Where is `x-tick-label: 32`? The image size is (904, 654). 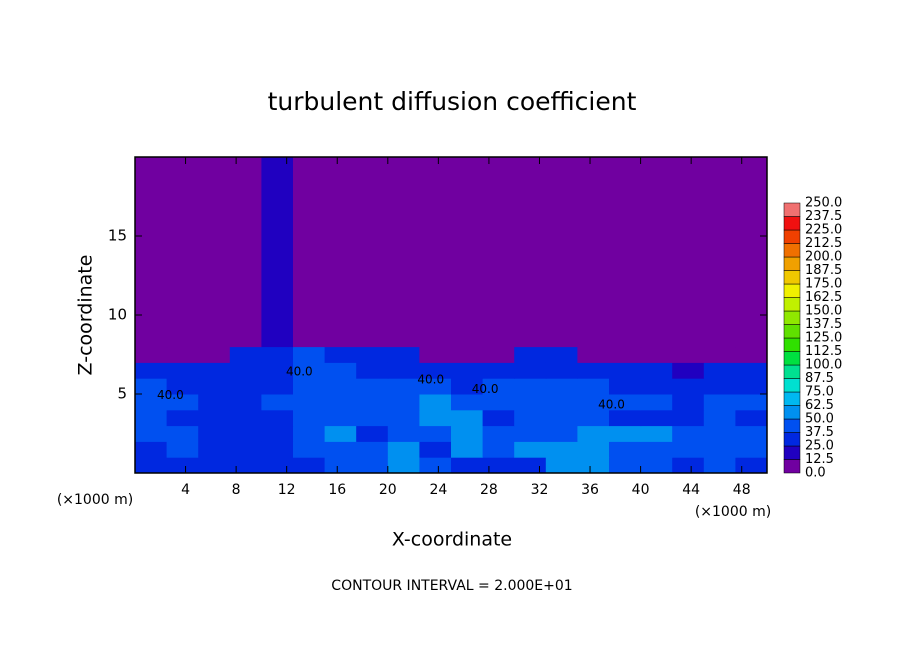
x-tick-label: 32 is located at coordinates (540, 490).